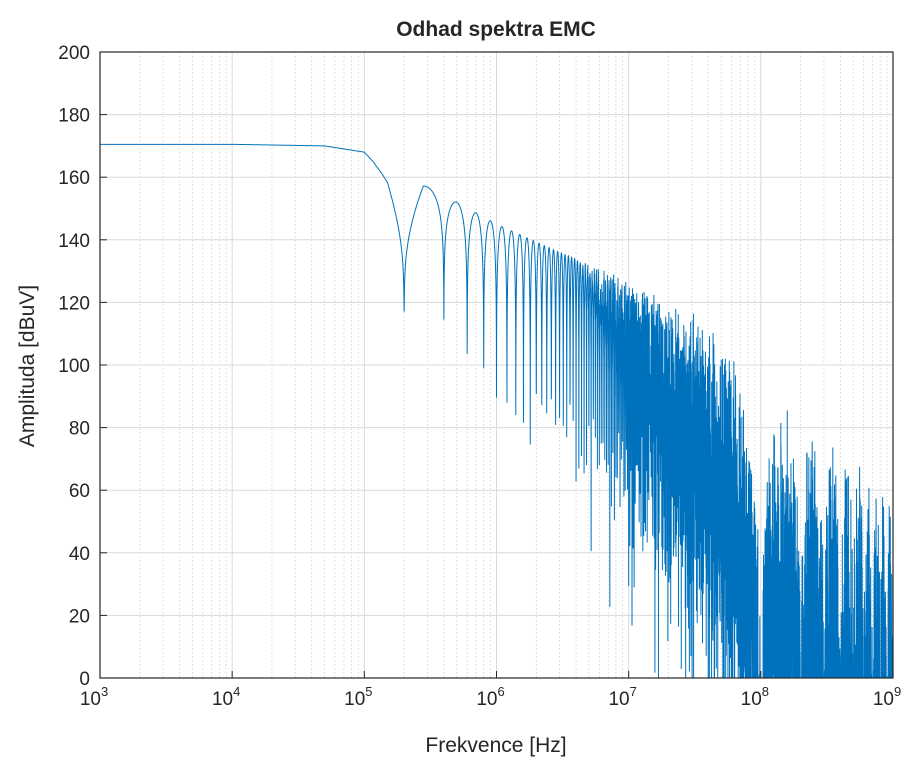  I want to click on y-tick-label: 120, so click(74, 303).